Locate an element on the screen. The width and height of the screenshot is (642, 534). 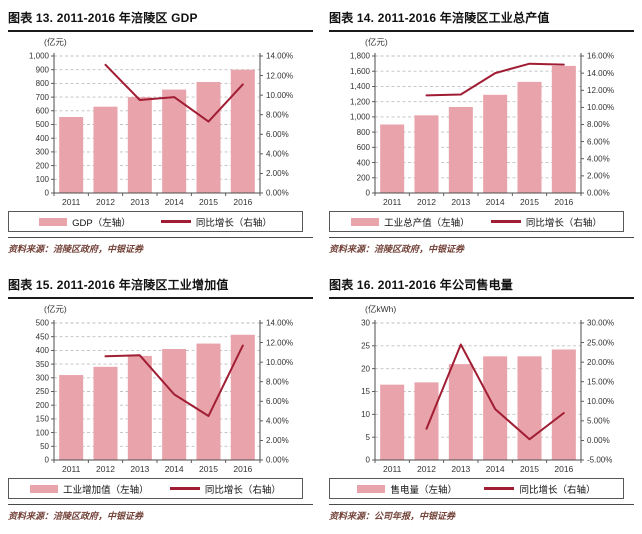
right-axis-tick-label: 12.00% is located at coordinates (600, 90).